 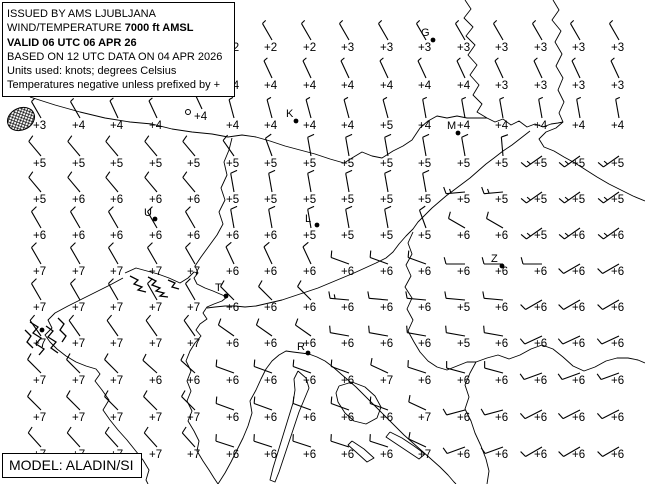 I want to click on city-marker: G, so click(x=428, y=35).